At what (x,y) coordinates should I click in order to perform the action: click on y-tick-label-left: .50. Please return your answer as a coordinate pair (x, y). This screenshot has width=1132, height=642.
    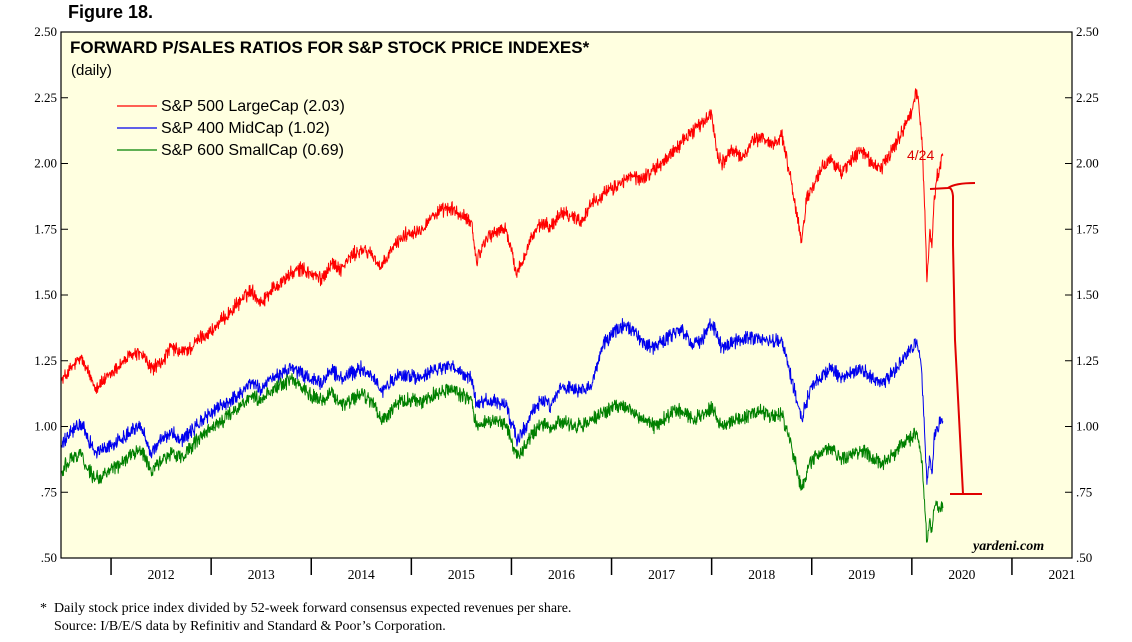
    Looking at the image, I should click on (49, 557).